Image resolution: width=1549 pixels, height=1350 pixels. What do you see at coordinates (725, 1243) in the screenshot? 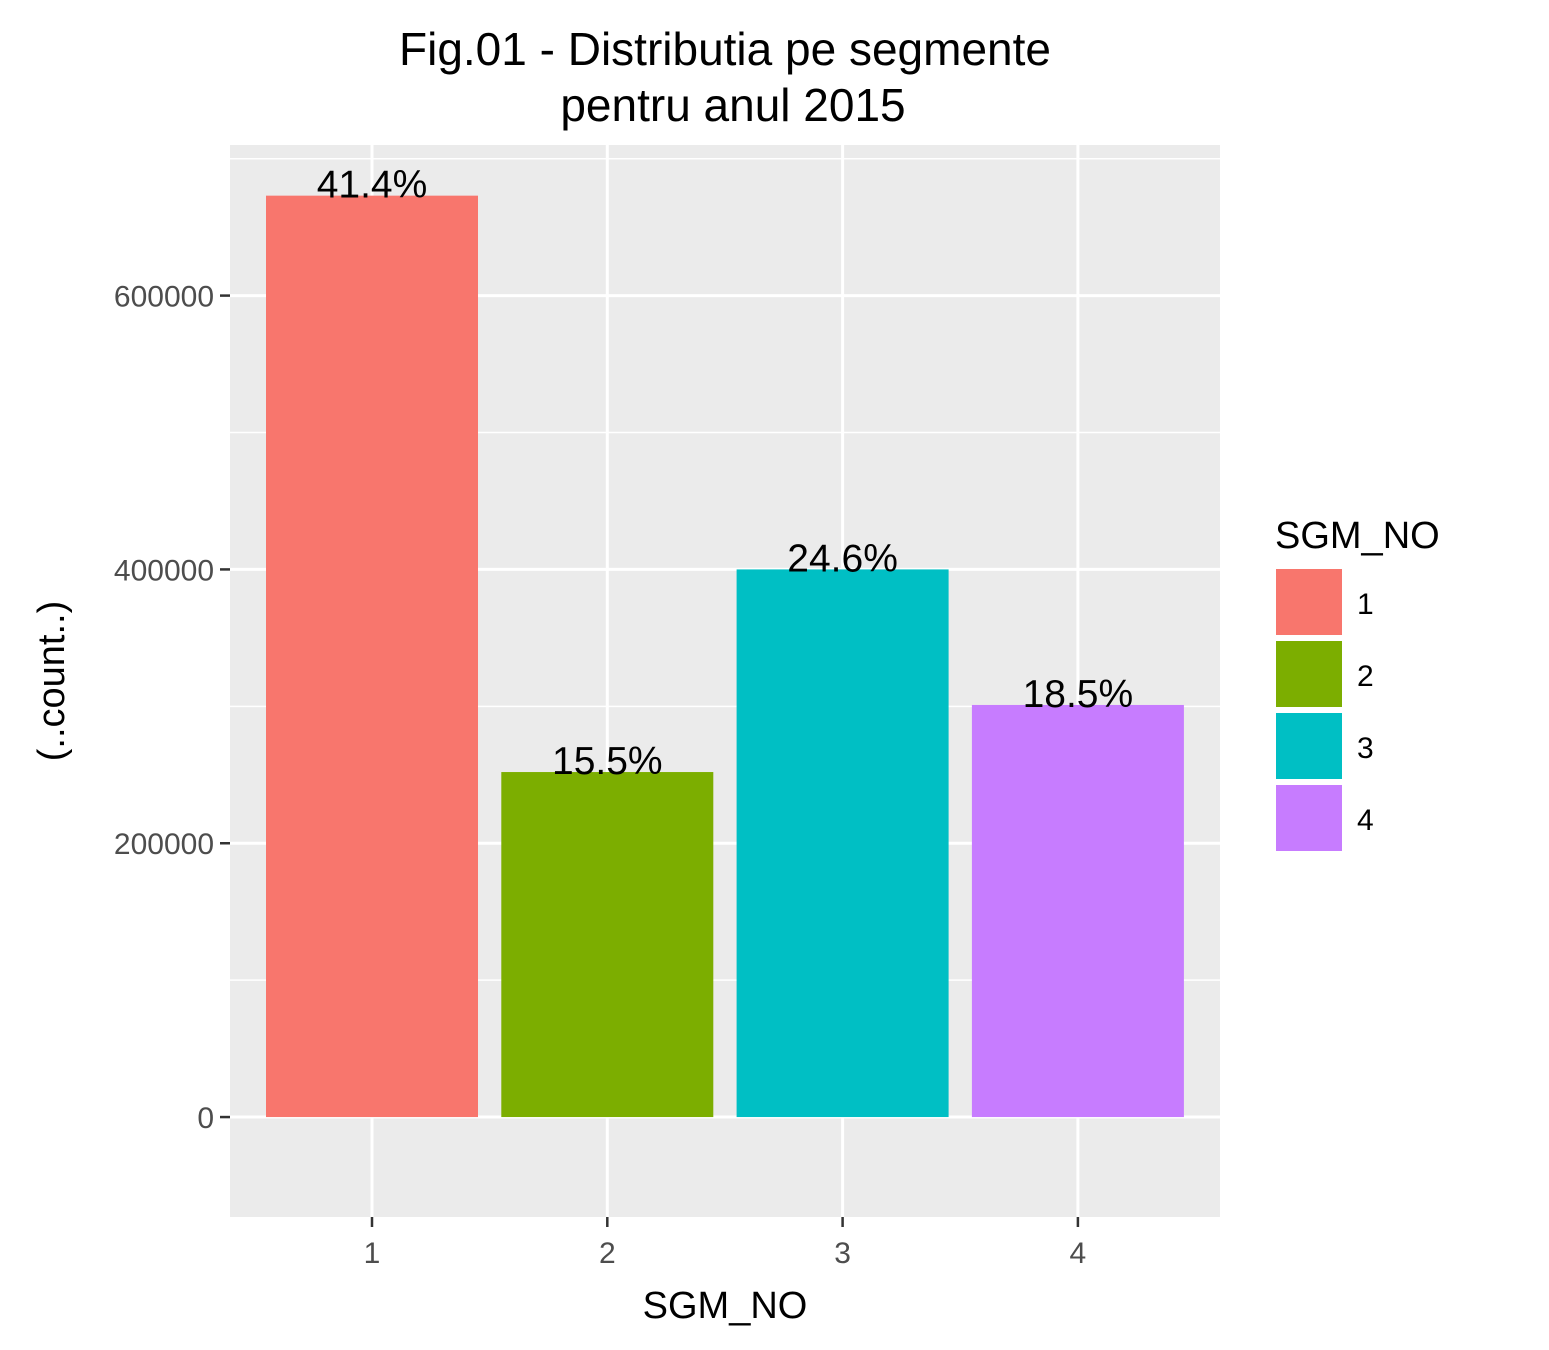
I see `x-axis: 1 2 3 4` at bounding box center [725, 1243].